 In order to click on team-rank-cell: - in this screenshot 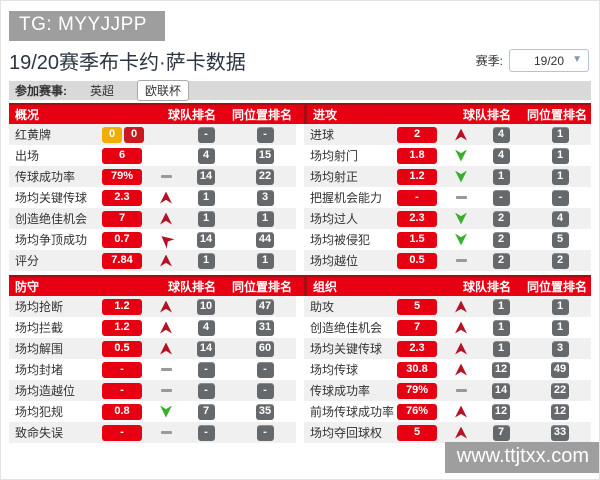, I will do `click(206, 134)`.